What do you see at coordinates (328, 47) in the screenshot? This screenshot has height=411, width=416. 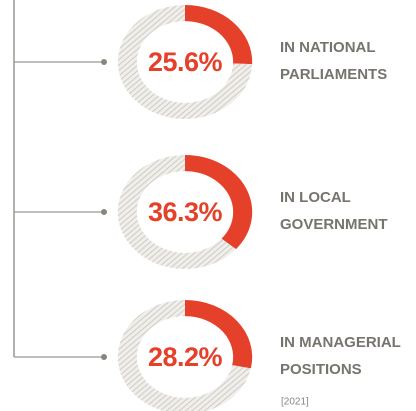 I see `category-label: IN NATIONAL` at bounding box center [328, 47].